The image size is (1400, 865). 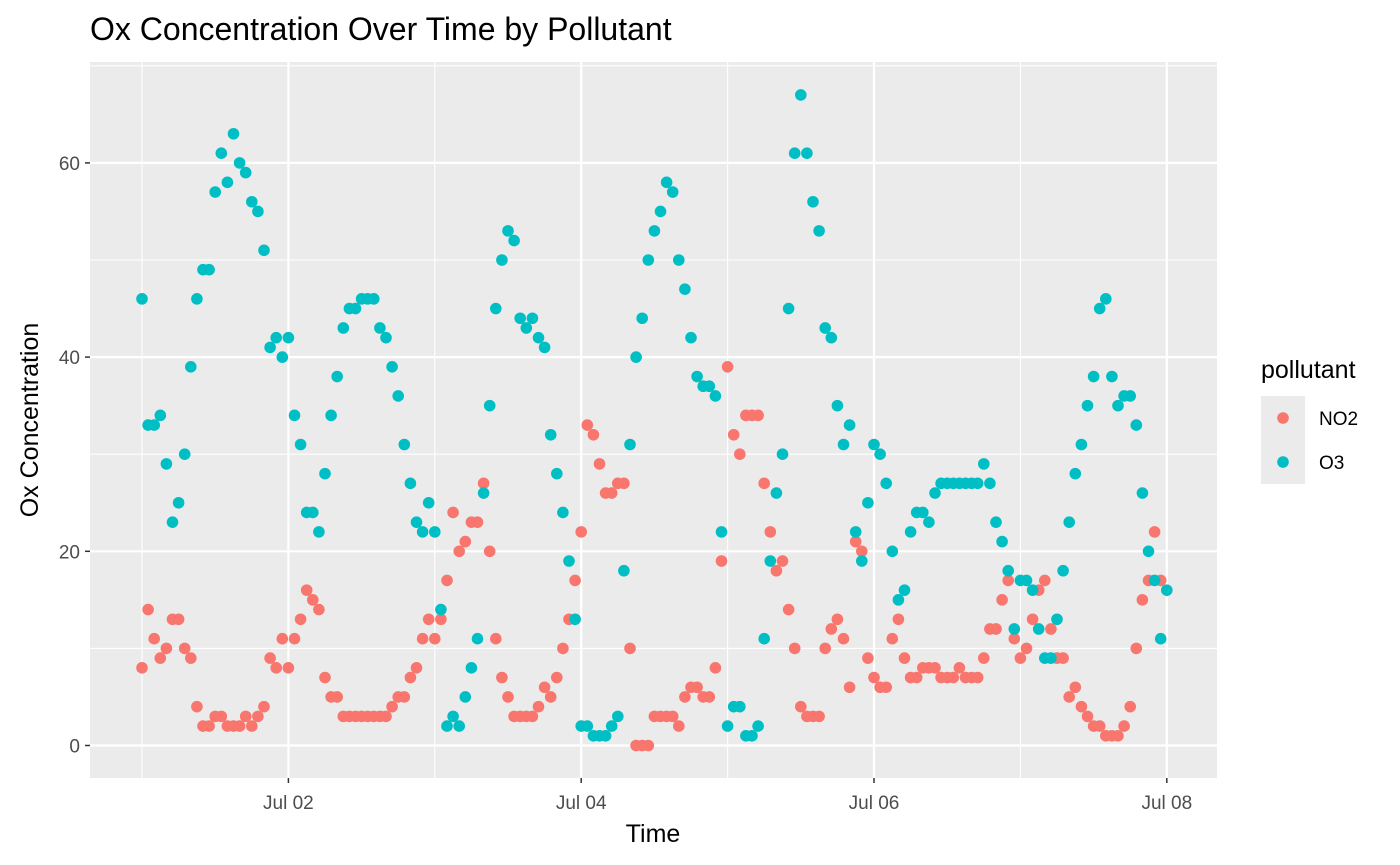 I want to click on y-axis-ticks: 0 20 40 60, so click(x=74, y=456).